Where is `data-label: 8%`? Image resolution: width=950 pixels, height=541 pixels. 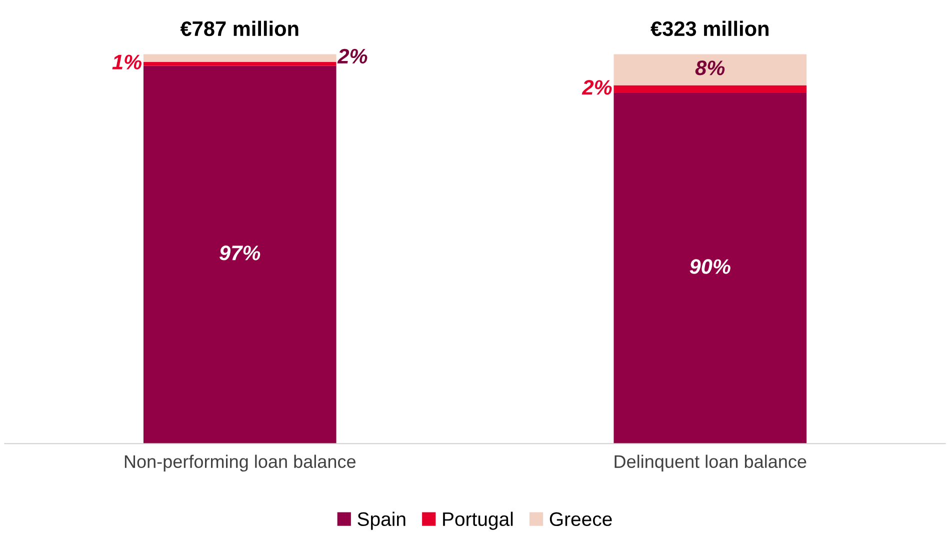
data-label: 8% is located at coordinates (710, 68).